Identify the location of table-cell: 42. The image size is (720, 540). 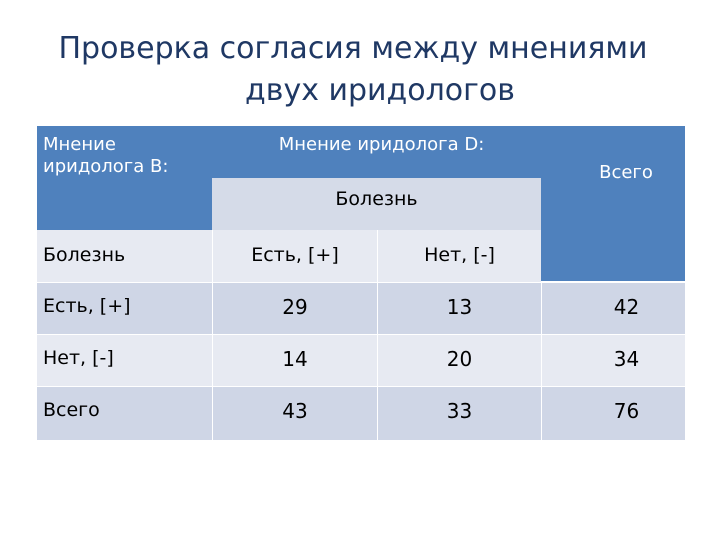
(613, 308).